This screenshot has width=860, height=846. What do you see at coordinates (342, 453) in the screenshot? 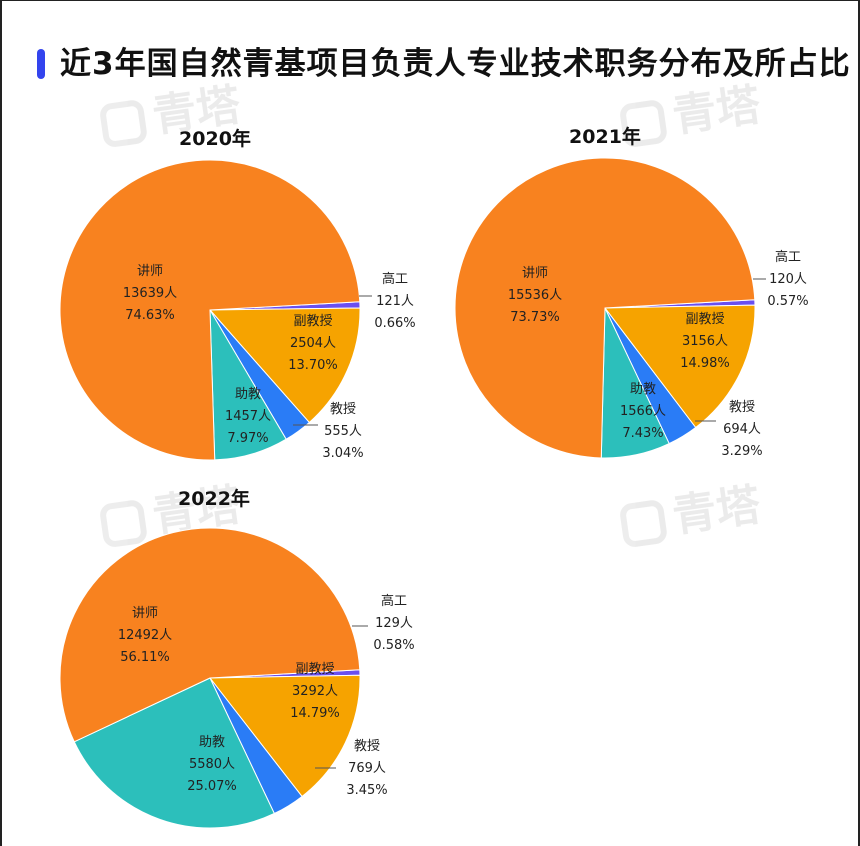
I see `slice-percent-label: 3.04%` at bounding box center [342, 453].